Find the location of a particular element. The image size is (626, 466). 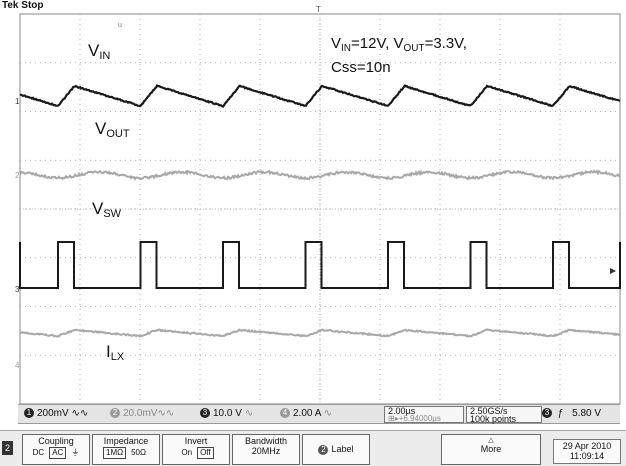

impedance-button: Impedance 1MΩ 50Ω is located at coordinates (126, 449).